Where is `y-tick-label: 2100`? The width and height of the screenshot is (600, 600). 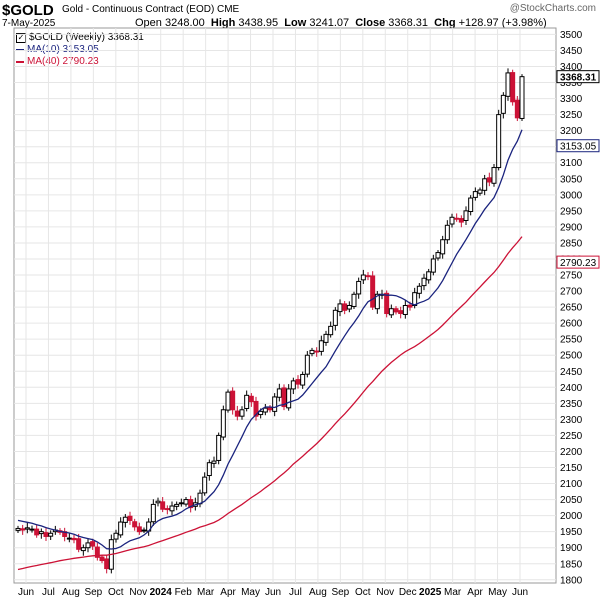
y-tick-label: 2100 is located at coordinates (571, 484).